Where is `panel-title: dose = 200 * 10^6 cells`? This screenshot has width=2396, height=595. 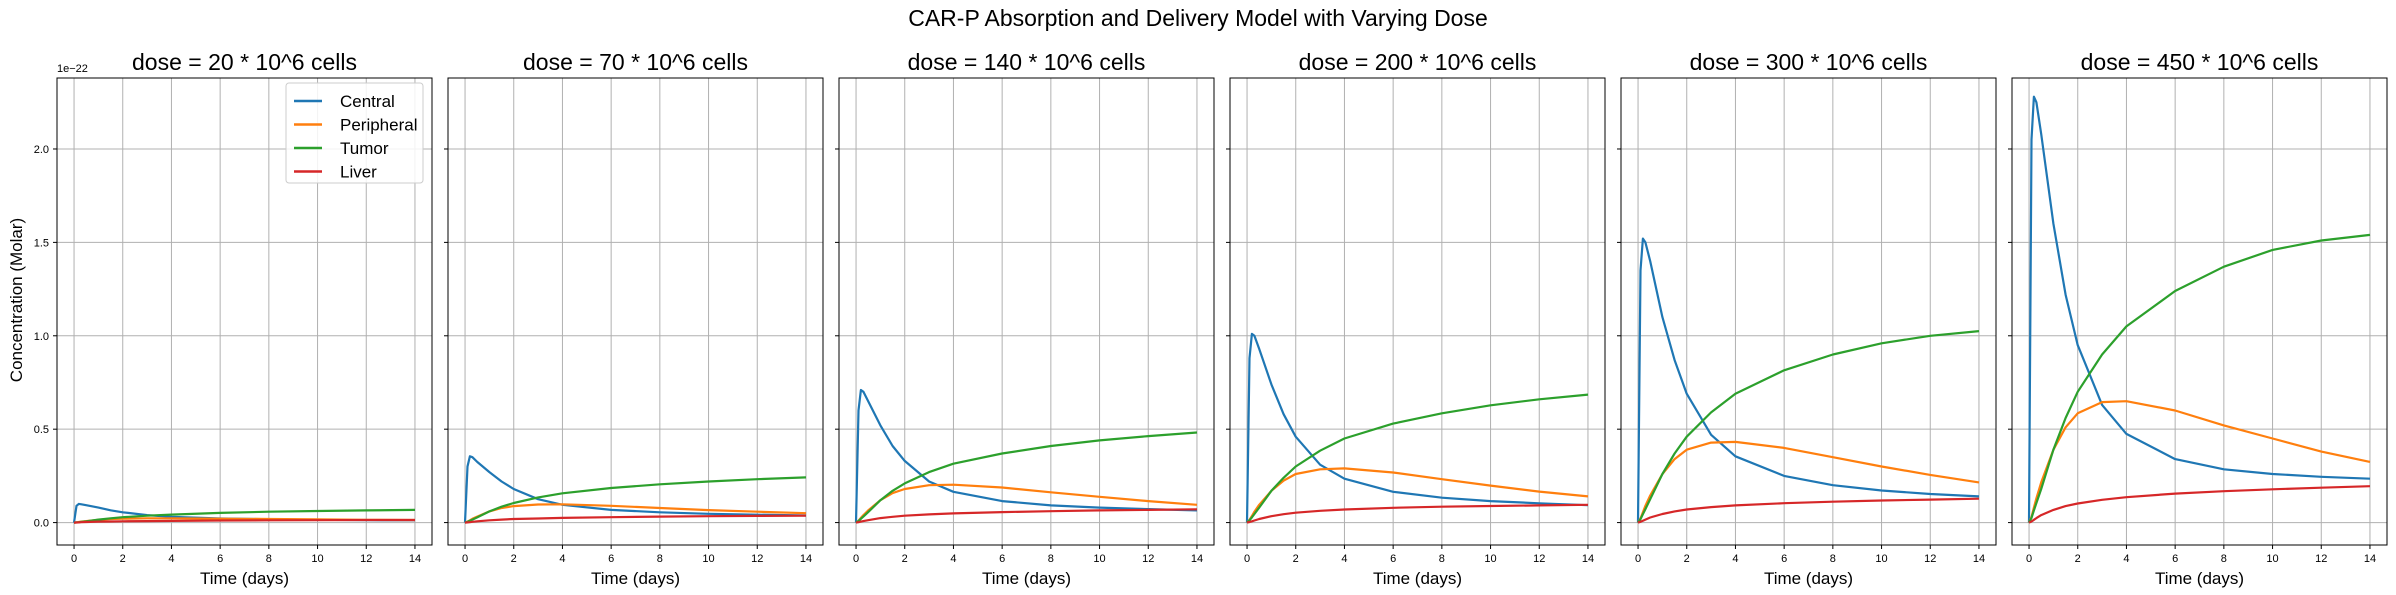
panel-title: dose = 200 * 10^6 cells is located at coordinates (1418, 62).